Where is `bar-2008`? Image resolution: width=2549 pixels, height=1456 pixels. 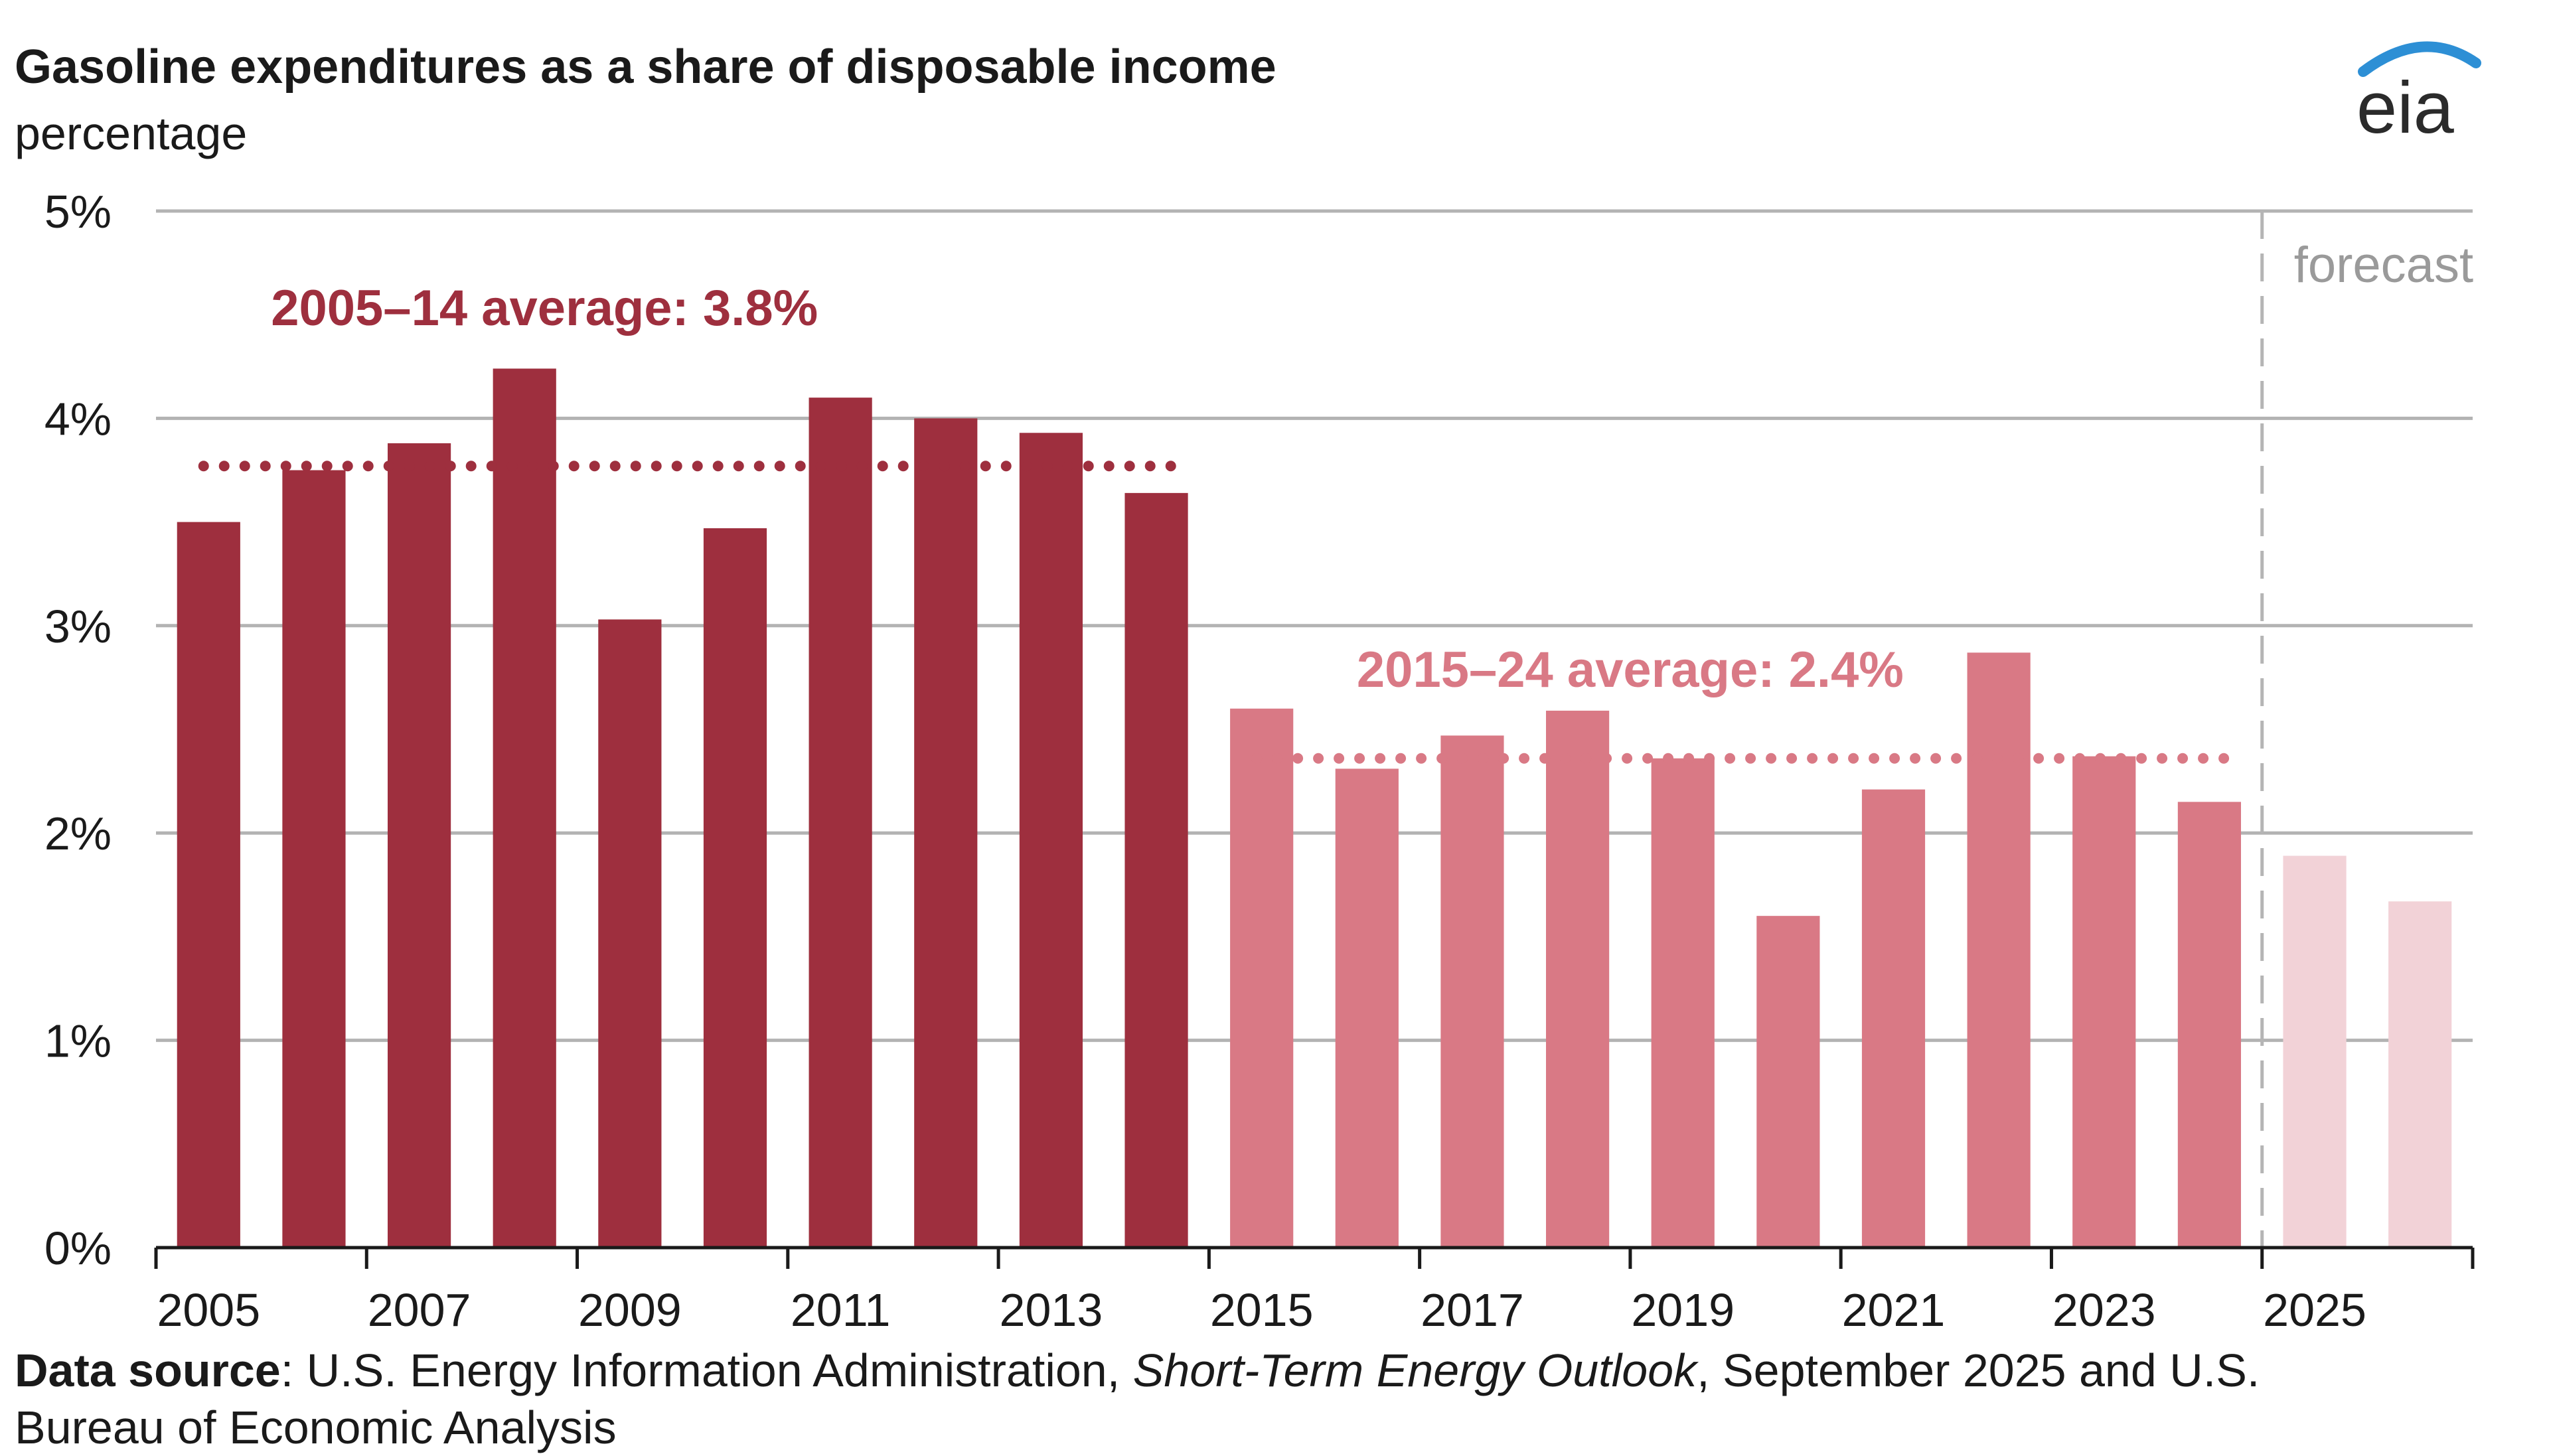
bar-2008 is located at coordinates (524, 808).